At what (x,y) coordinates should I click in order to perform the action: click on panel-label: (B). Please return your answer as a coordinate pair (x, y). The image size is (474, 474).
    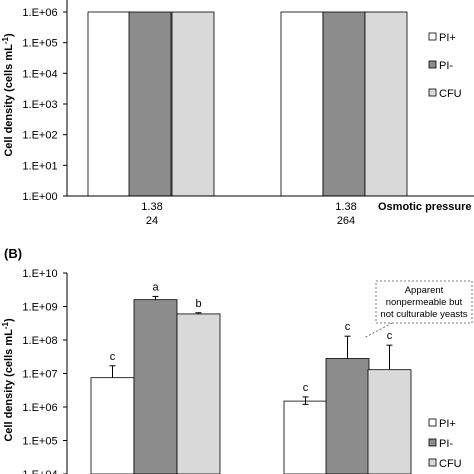
    Looking at the image, I should click on (13, 253).